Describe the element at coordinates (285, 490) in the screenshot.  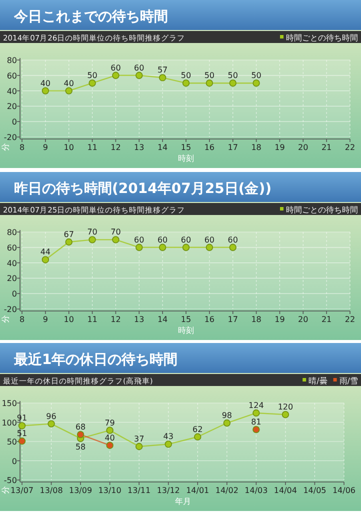
I see `x-tick-label: 14/04` at that location.